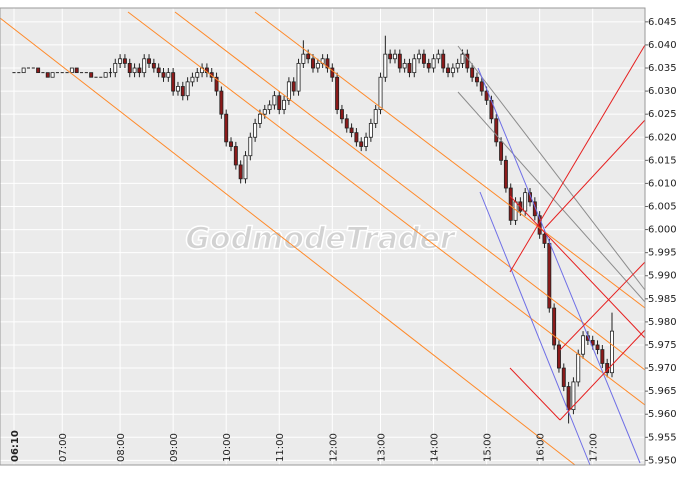 The image size is (682, 477). What do you see at coordinates (662, 160) in the screenshot?
I see `y-tick-label: 6.015` at bounding box center [662, 160].